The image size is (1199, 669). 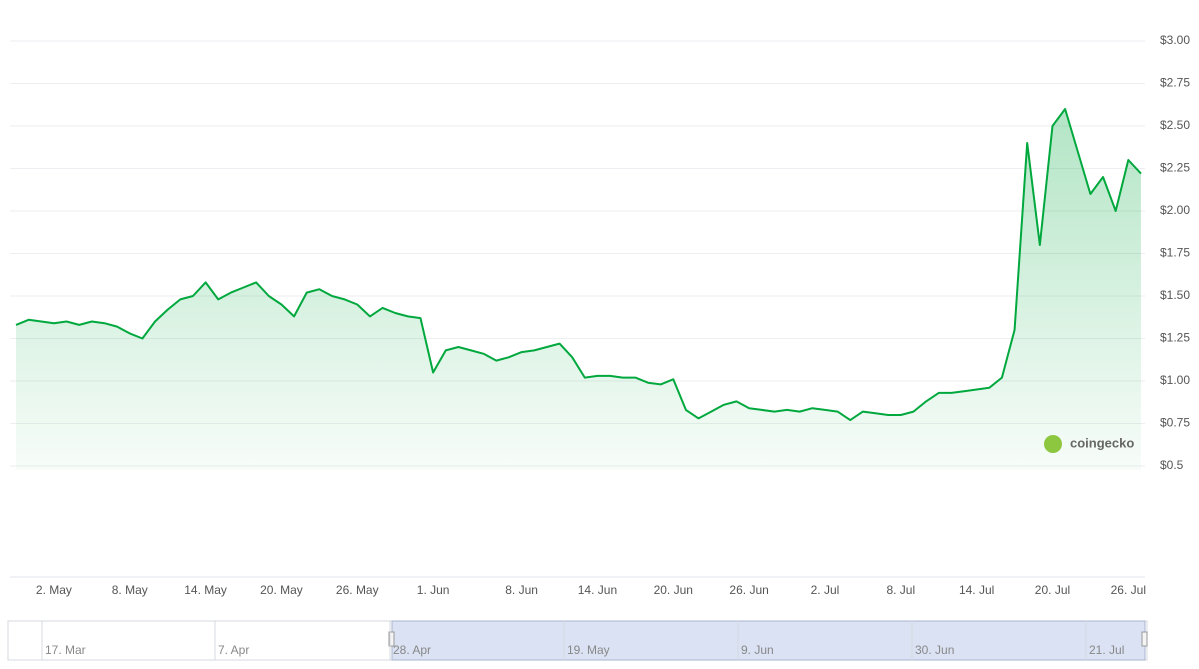 I want to click on x-tick-label: 20. Jun, so click(x=673, y=590).